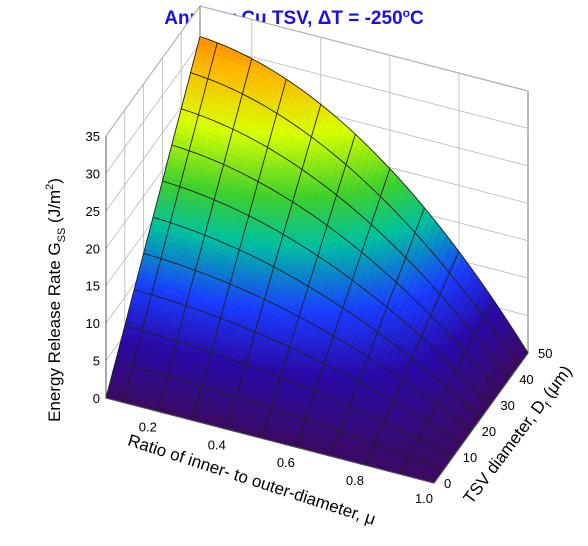  Describe the element at coordinates (424, 498) in the screenshot. I see `x-tick-label: 1.0` at that location.